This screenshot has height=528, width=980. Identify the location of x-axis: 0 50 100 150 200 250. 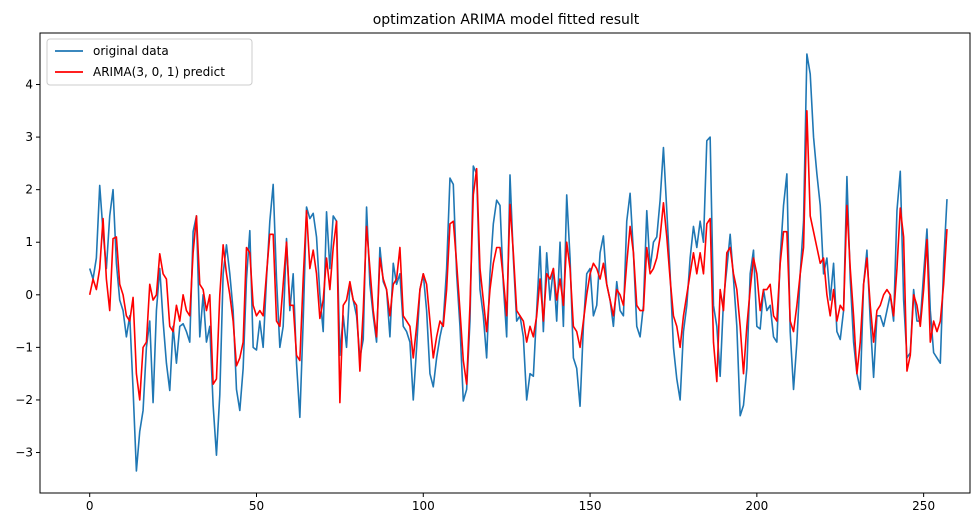
(510, 503).